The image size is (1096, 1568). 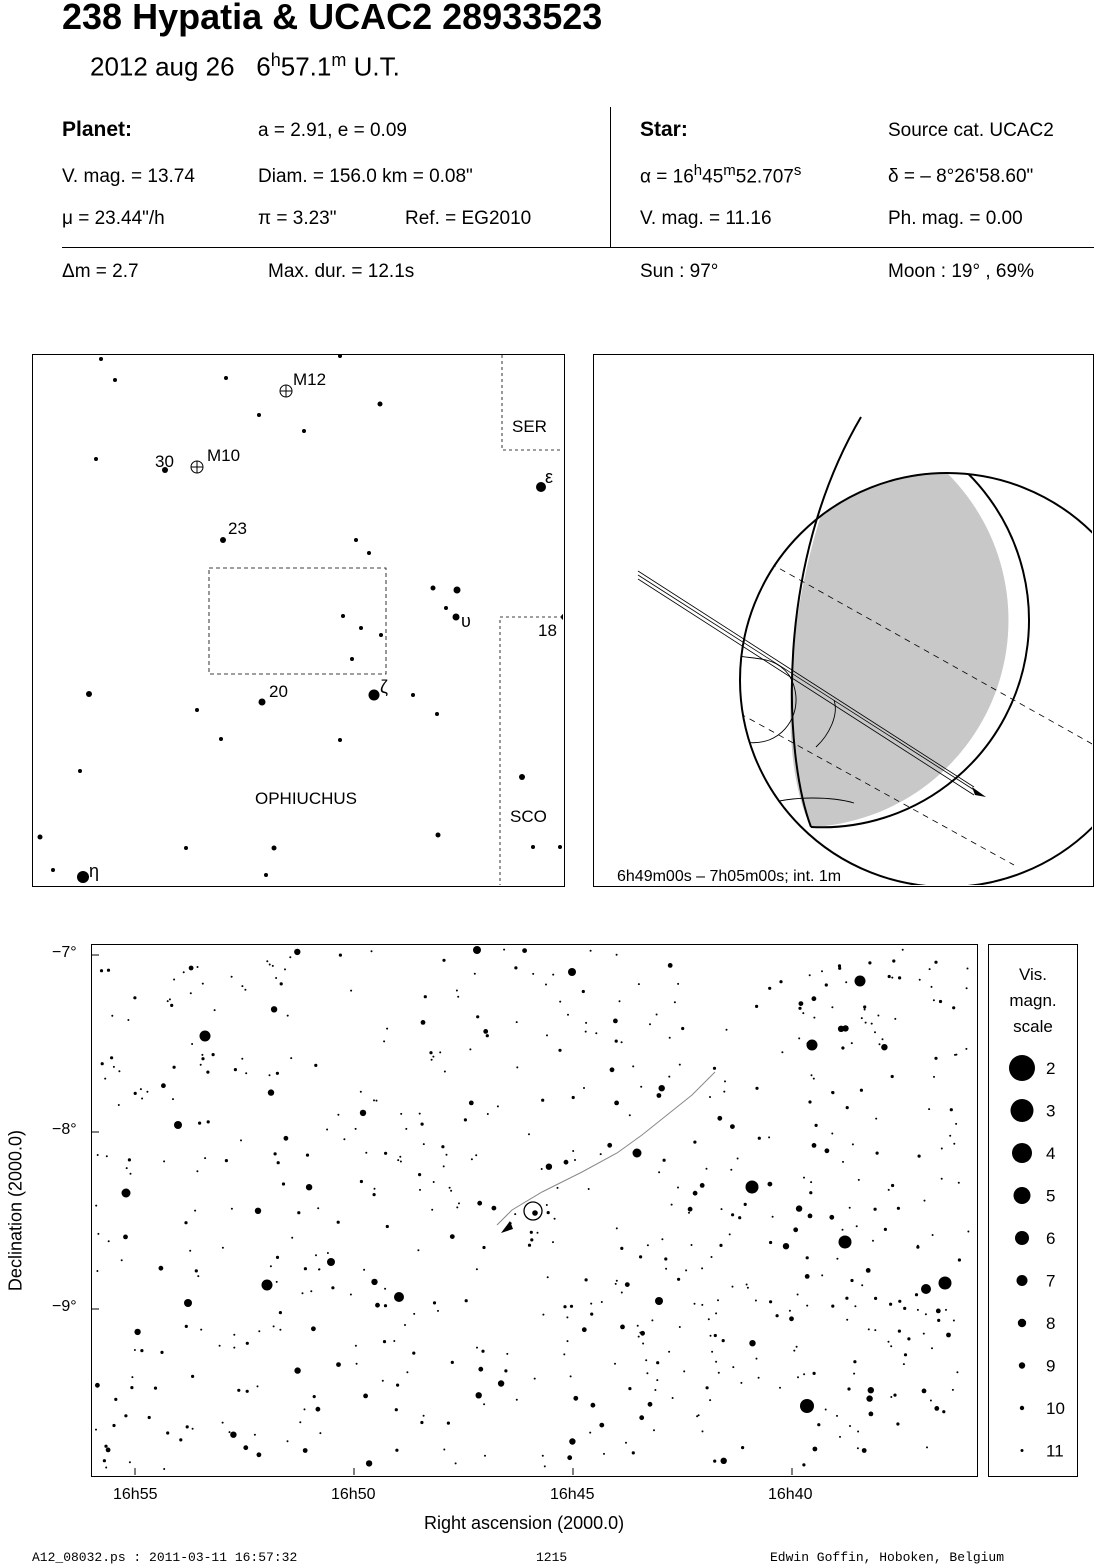 I want to click on scale-label-4: 4, so click(x=1050, y=1153).